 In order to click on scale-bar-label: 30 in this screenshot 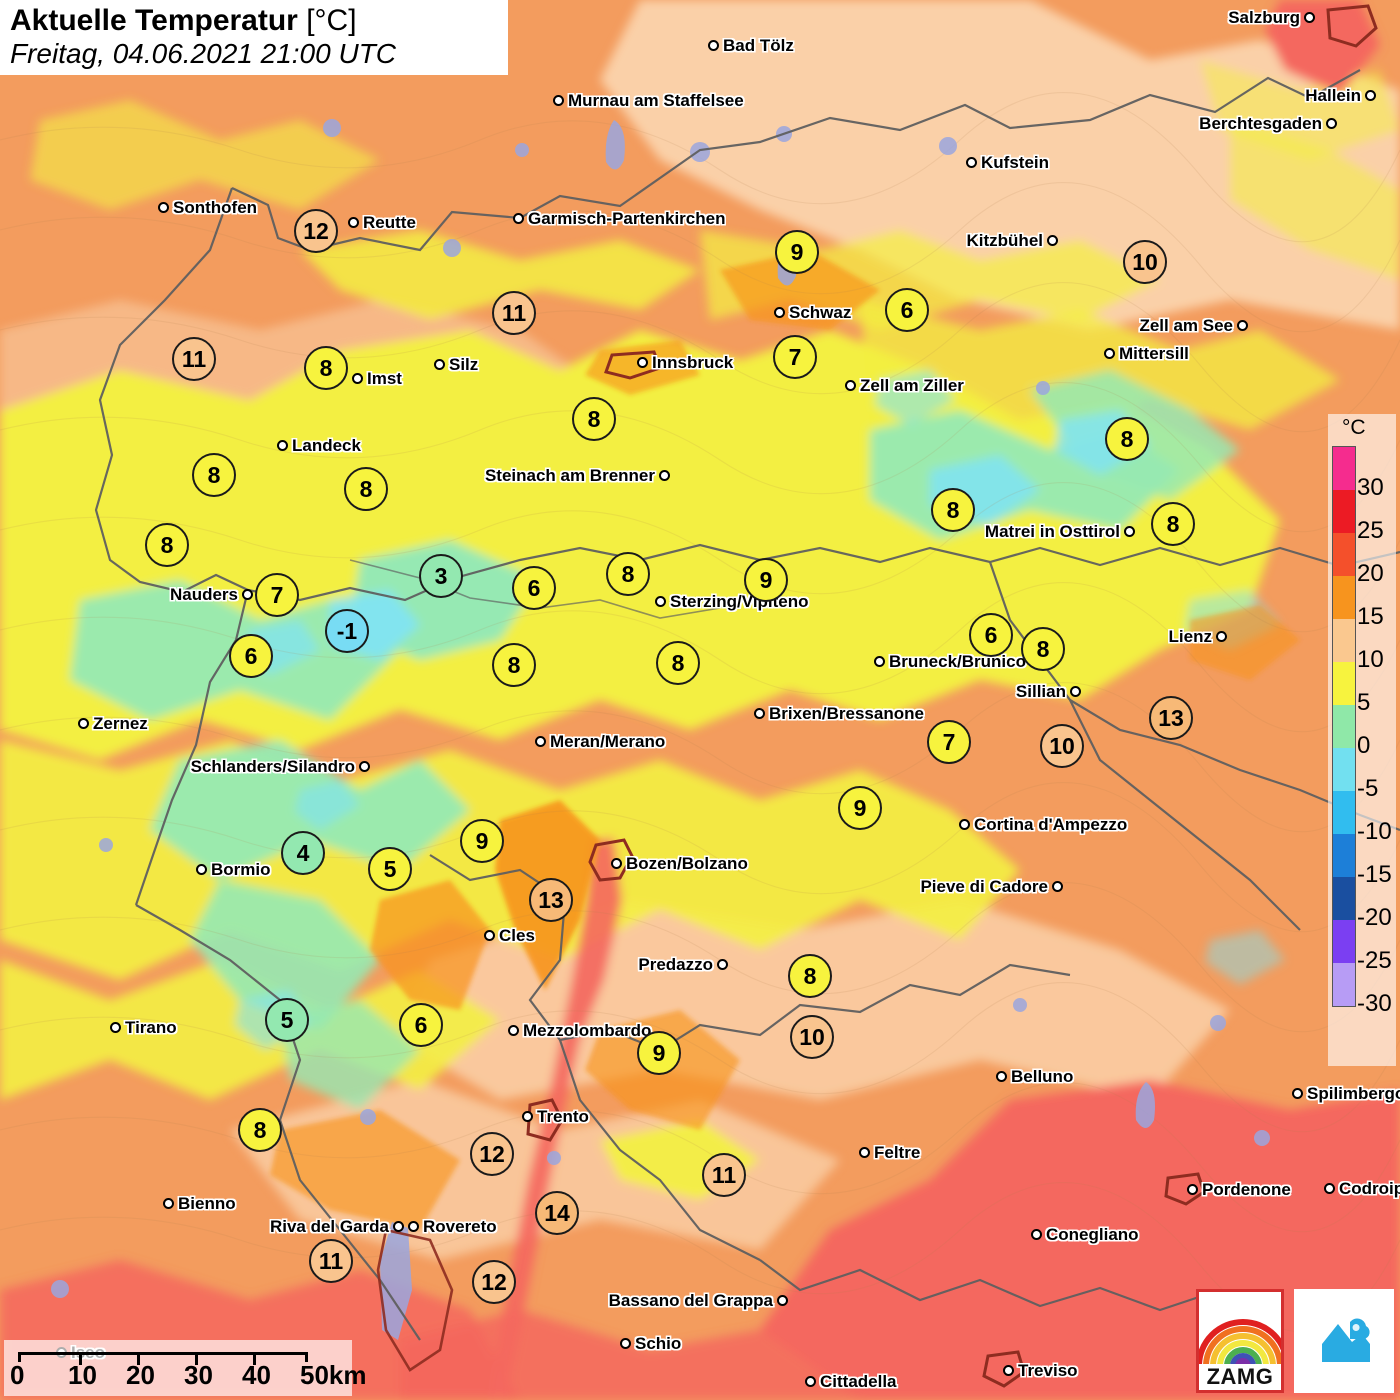, I will do `click(198, 1375)`.